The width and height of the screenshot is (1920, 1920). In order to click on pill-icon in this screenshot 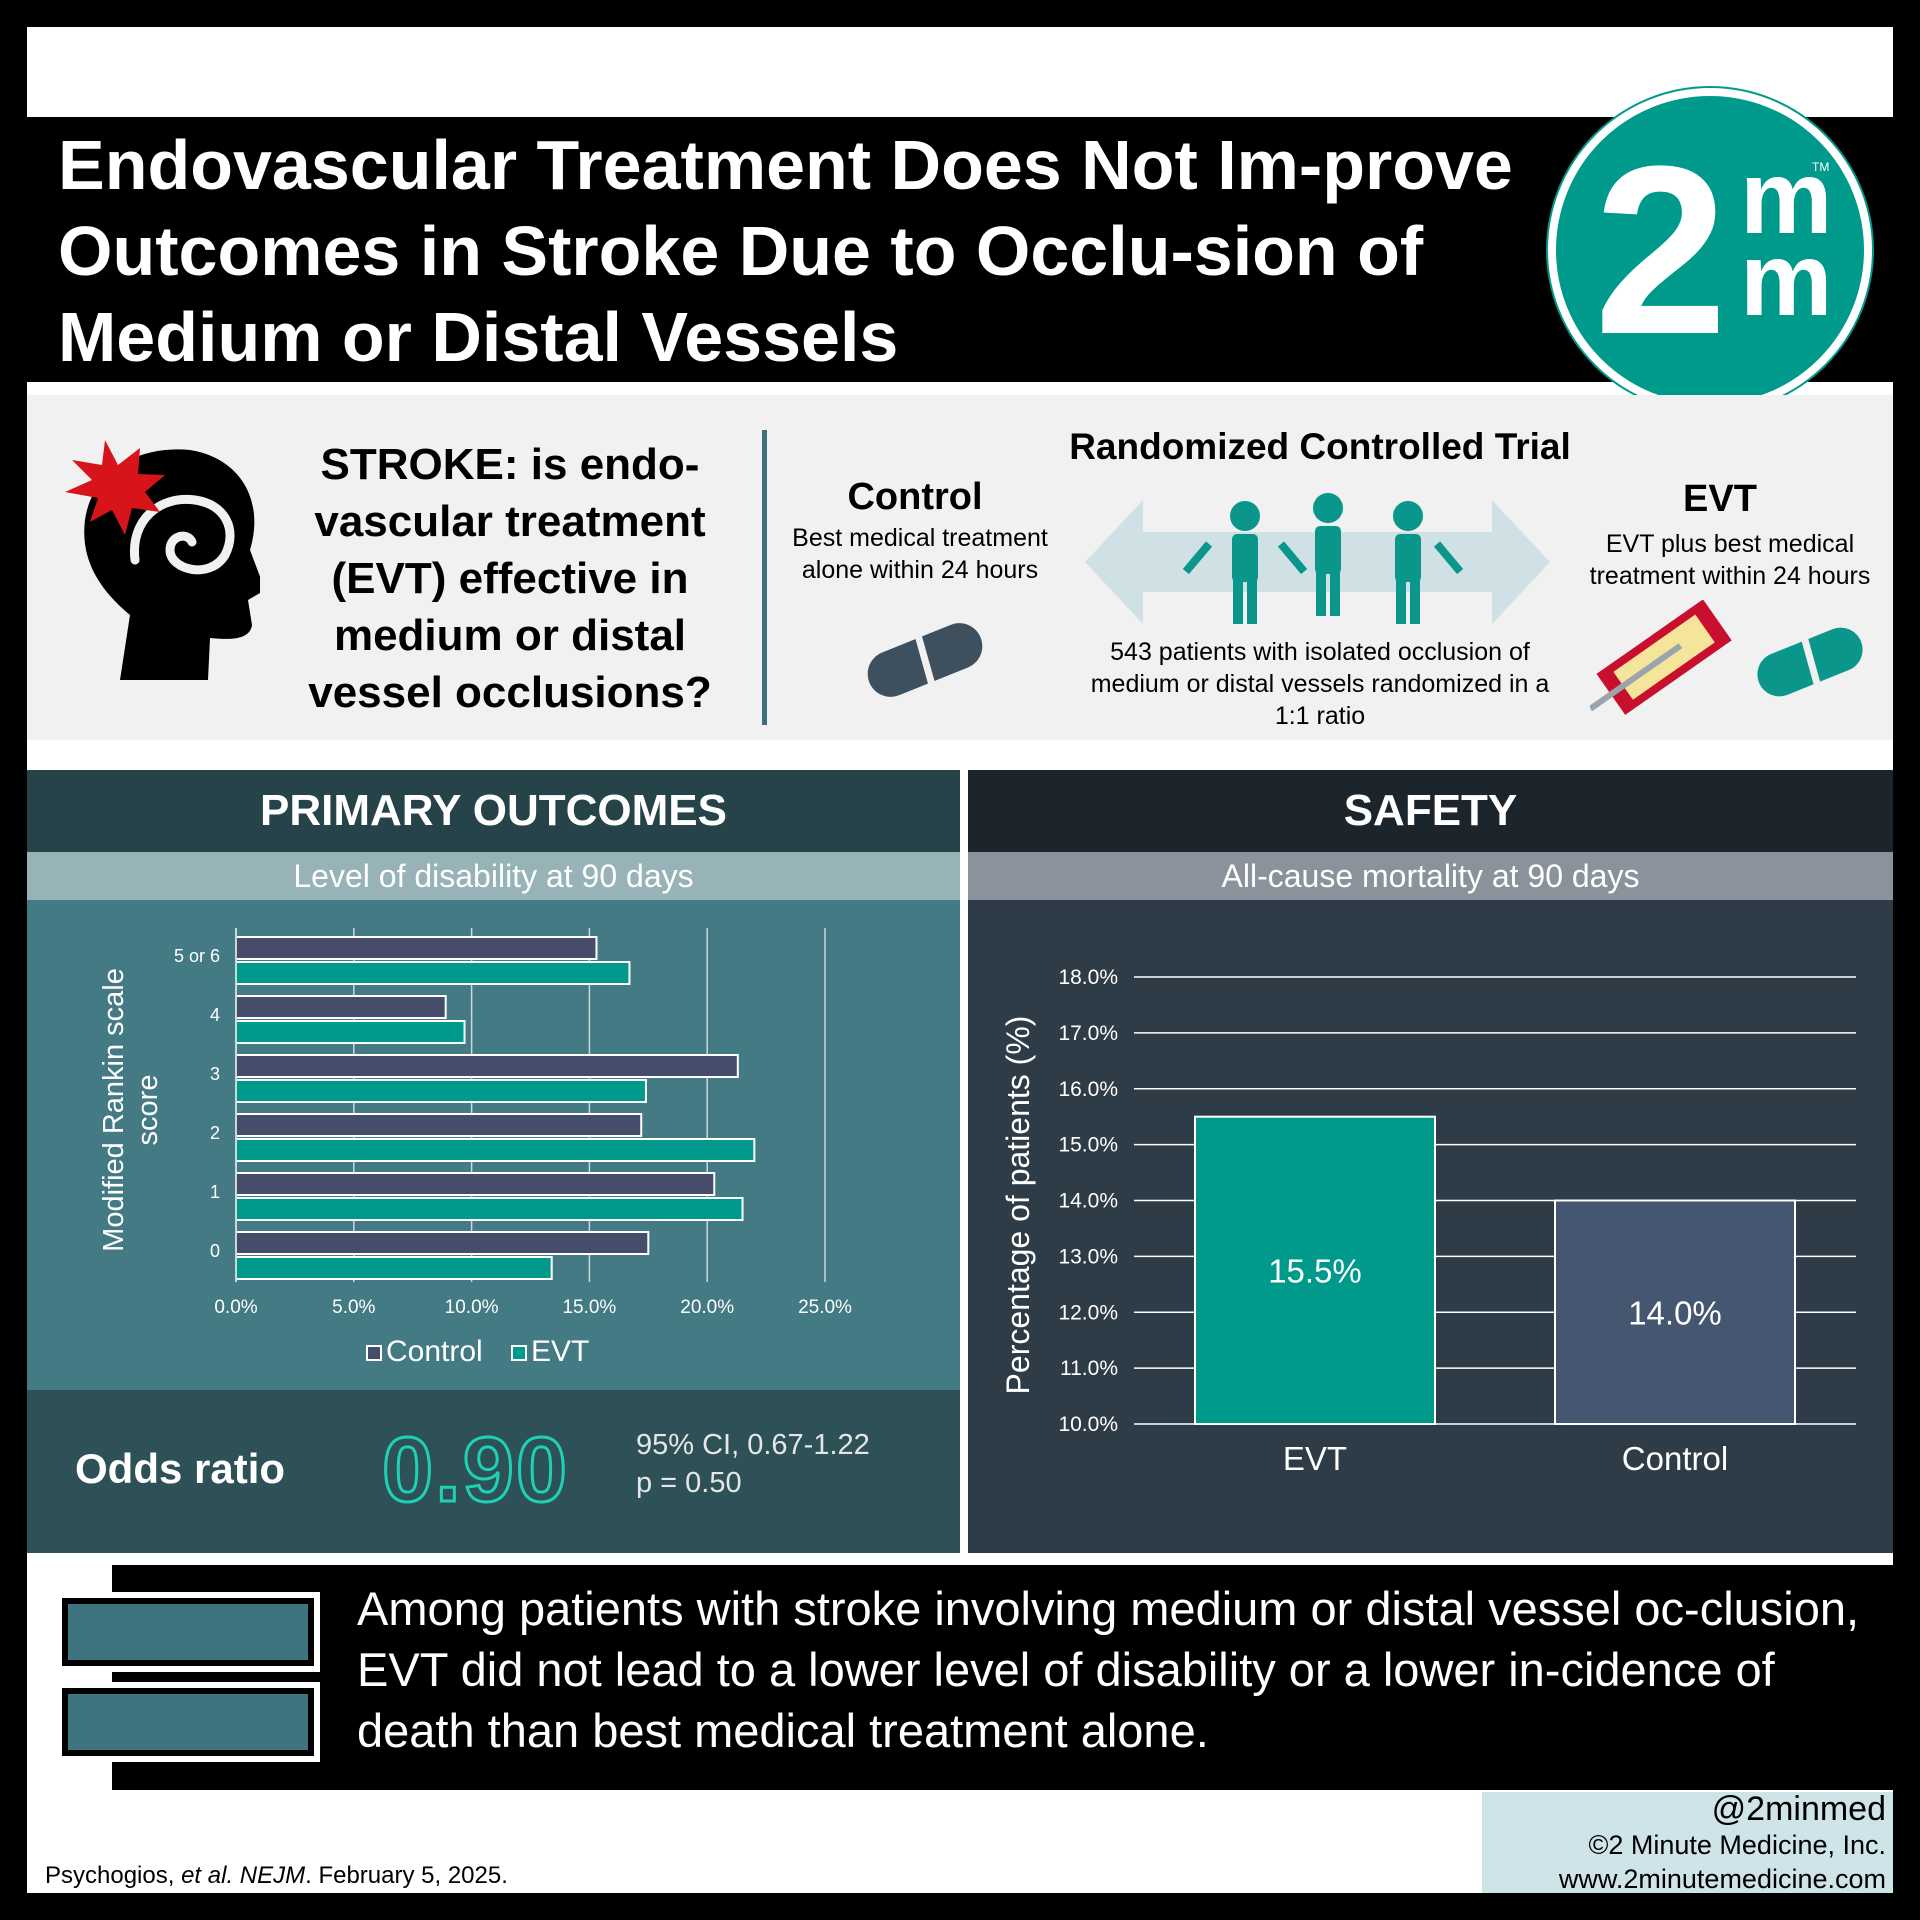, I will do `click(925, 660)`.